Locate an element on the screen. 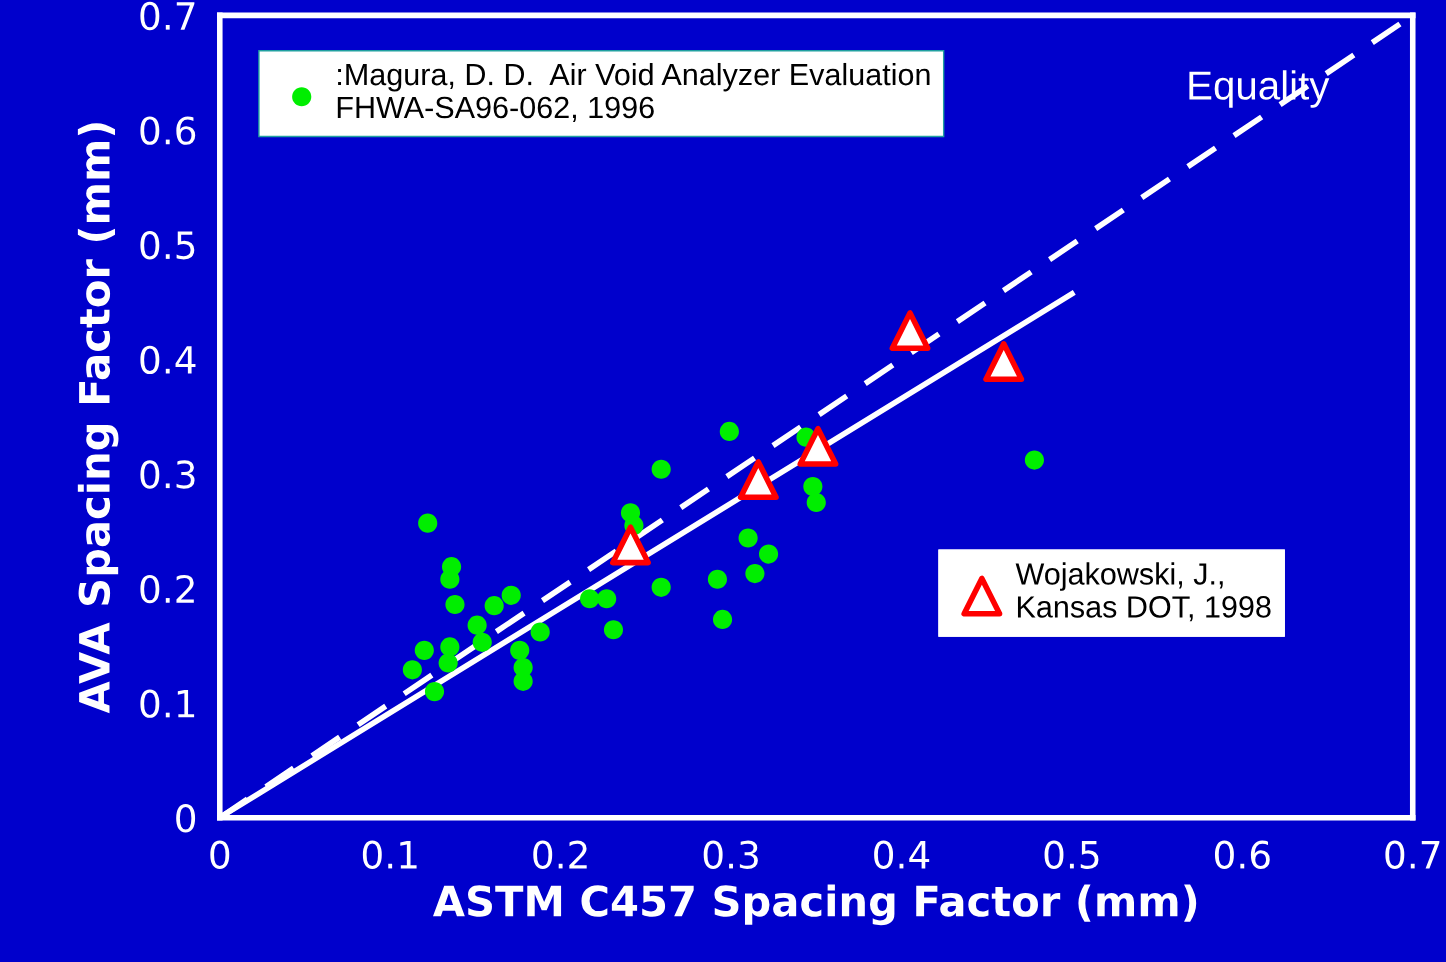  y-tick-label: 0.5 is located at coordinates (167, 245).